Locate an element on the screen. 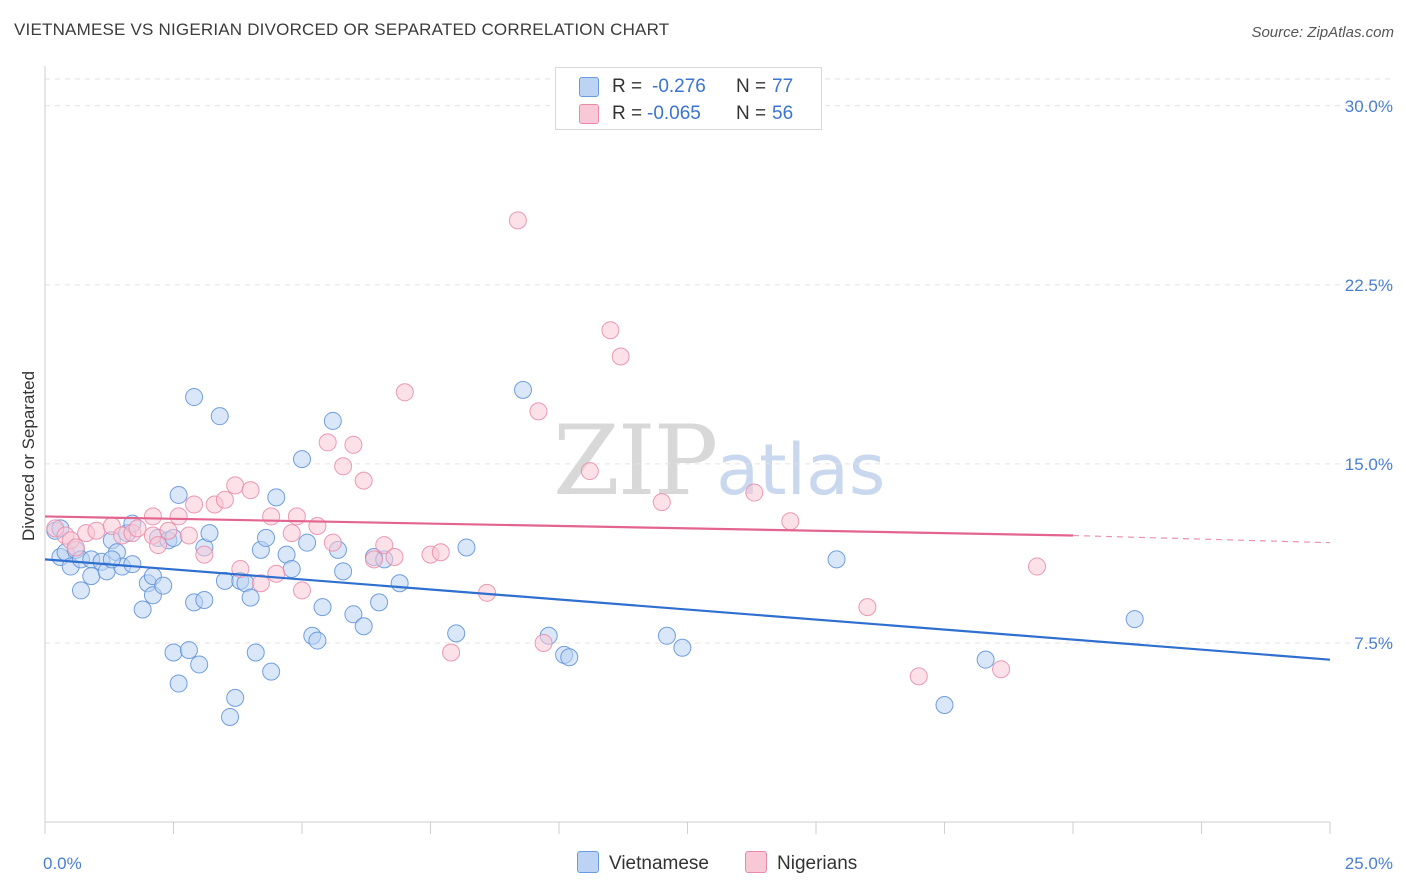  trend-extension-nigerians is located at coordinates (1201, 539).